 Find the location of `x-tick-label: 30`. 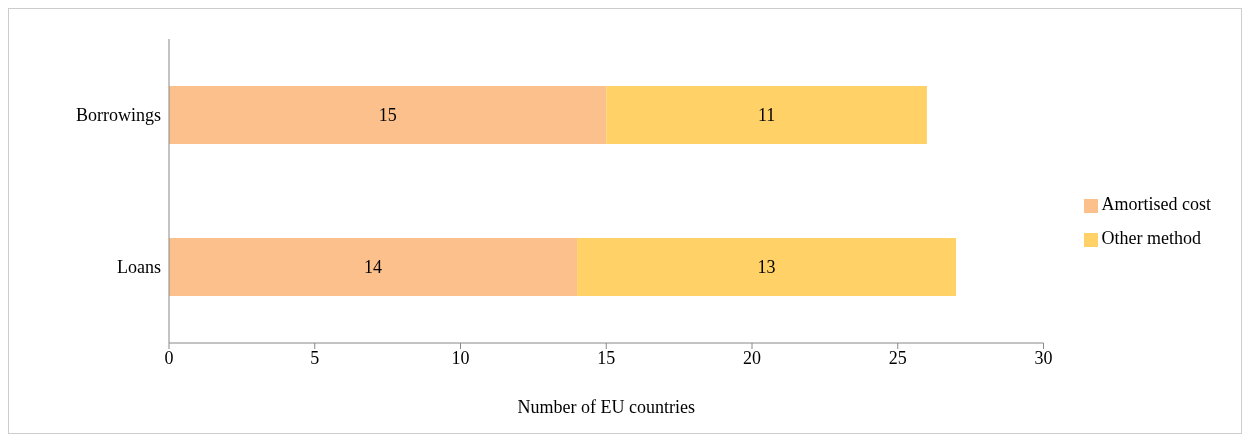

x-tick-label: 30 is located at coordinates (1043, 357).